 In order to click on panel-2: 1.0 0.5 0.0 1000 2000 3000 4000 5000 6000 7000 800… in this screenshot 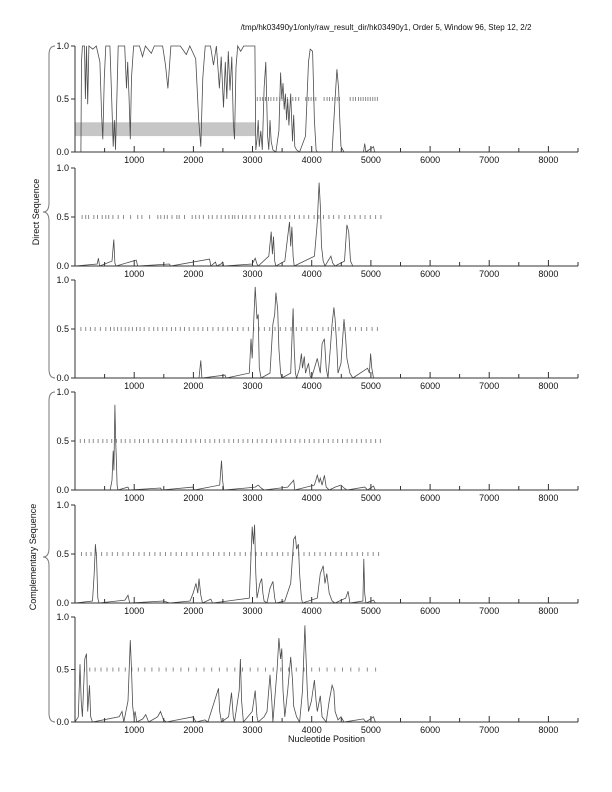, I will do `click(317, 221)`.